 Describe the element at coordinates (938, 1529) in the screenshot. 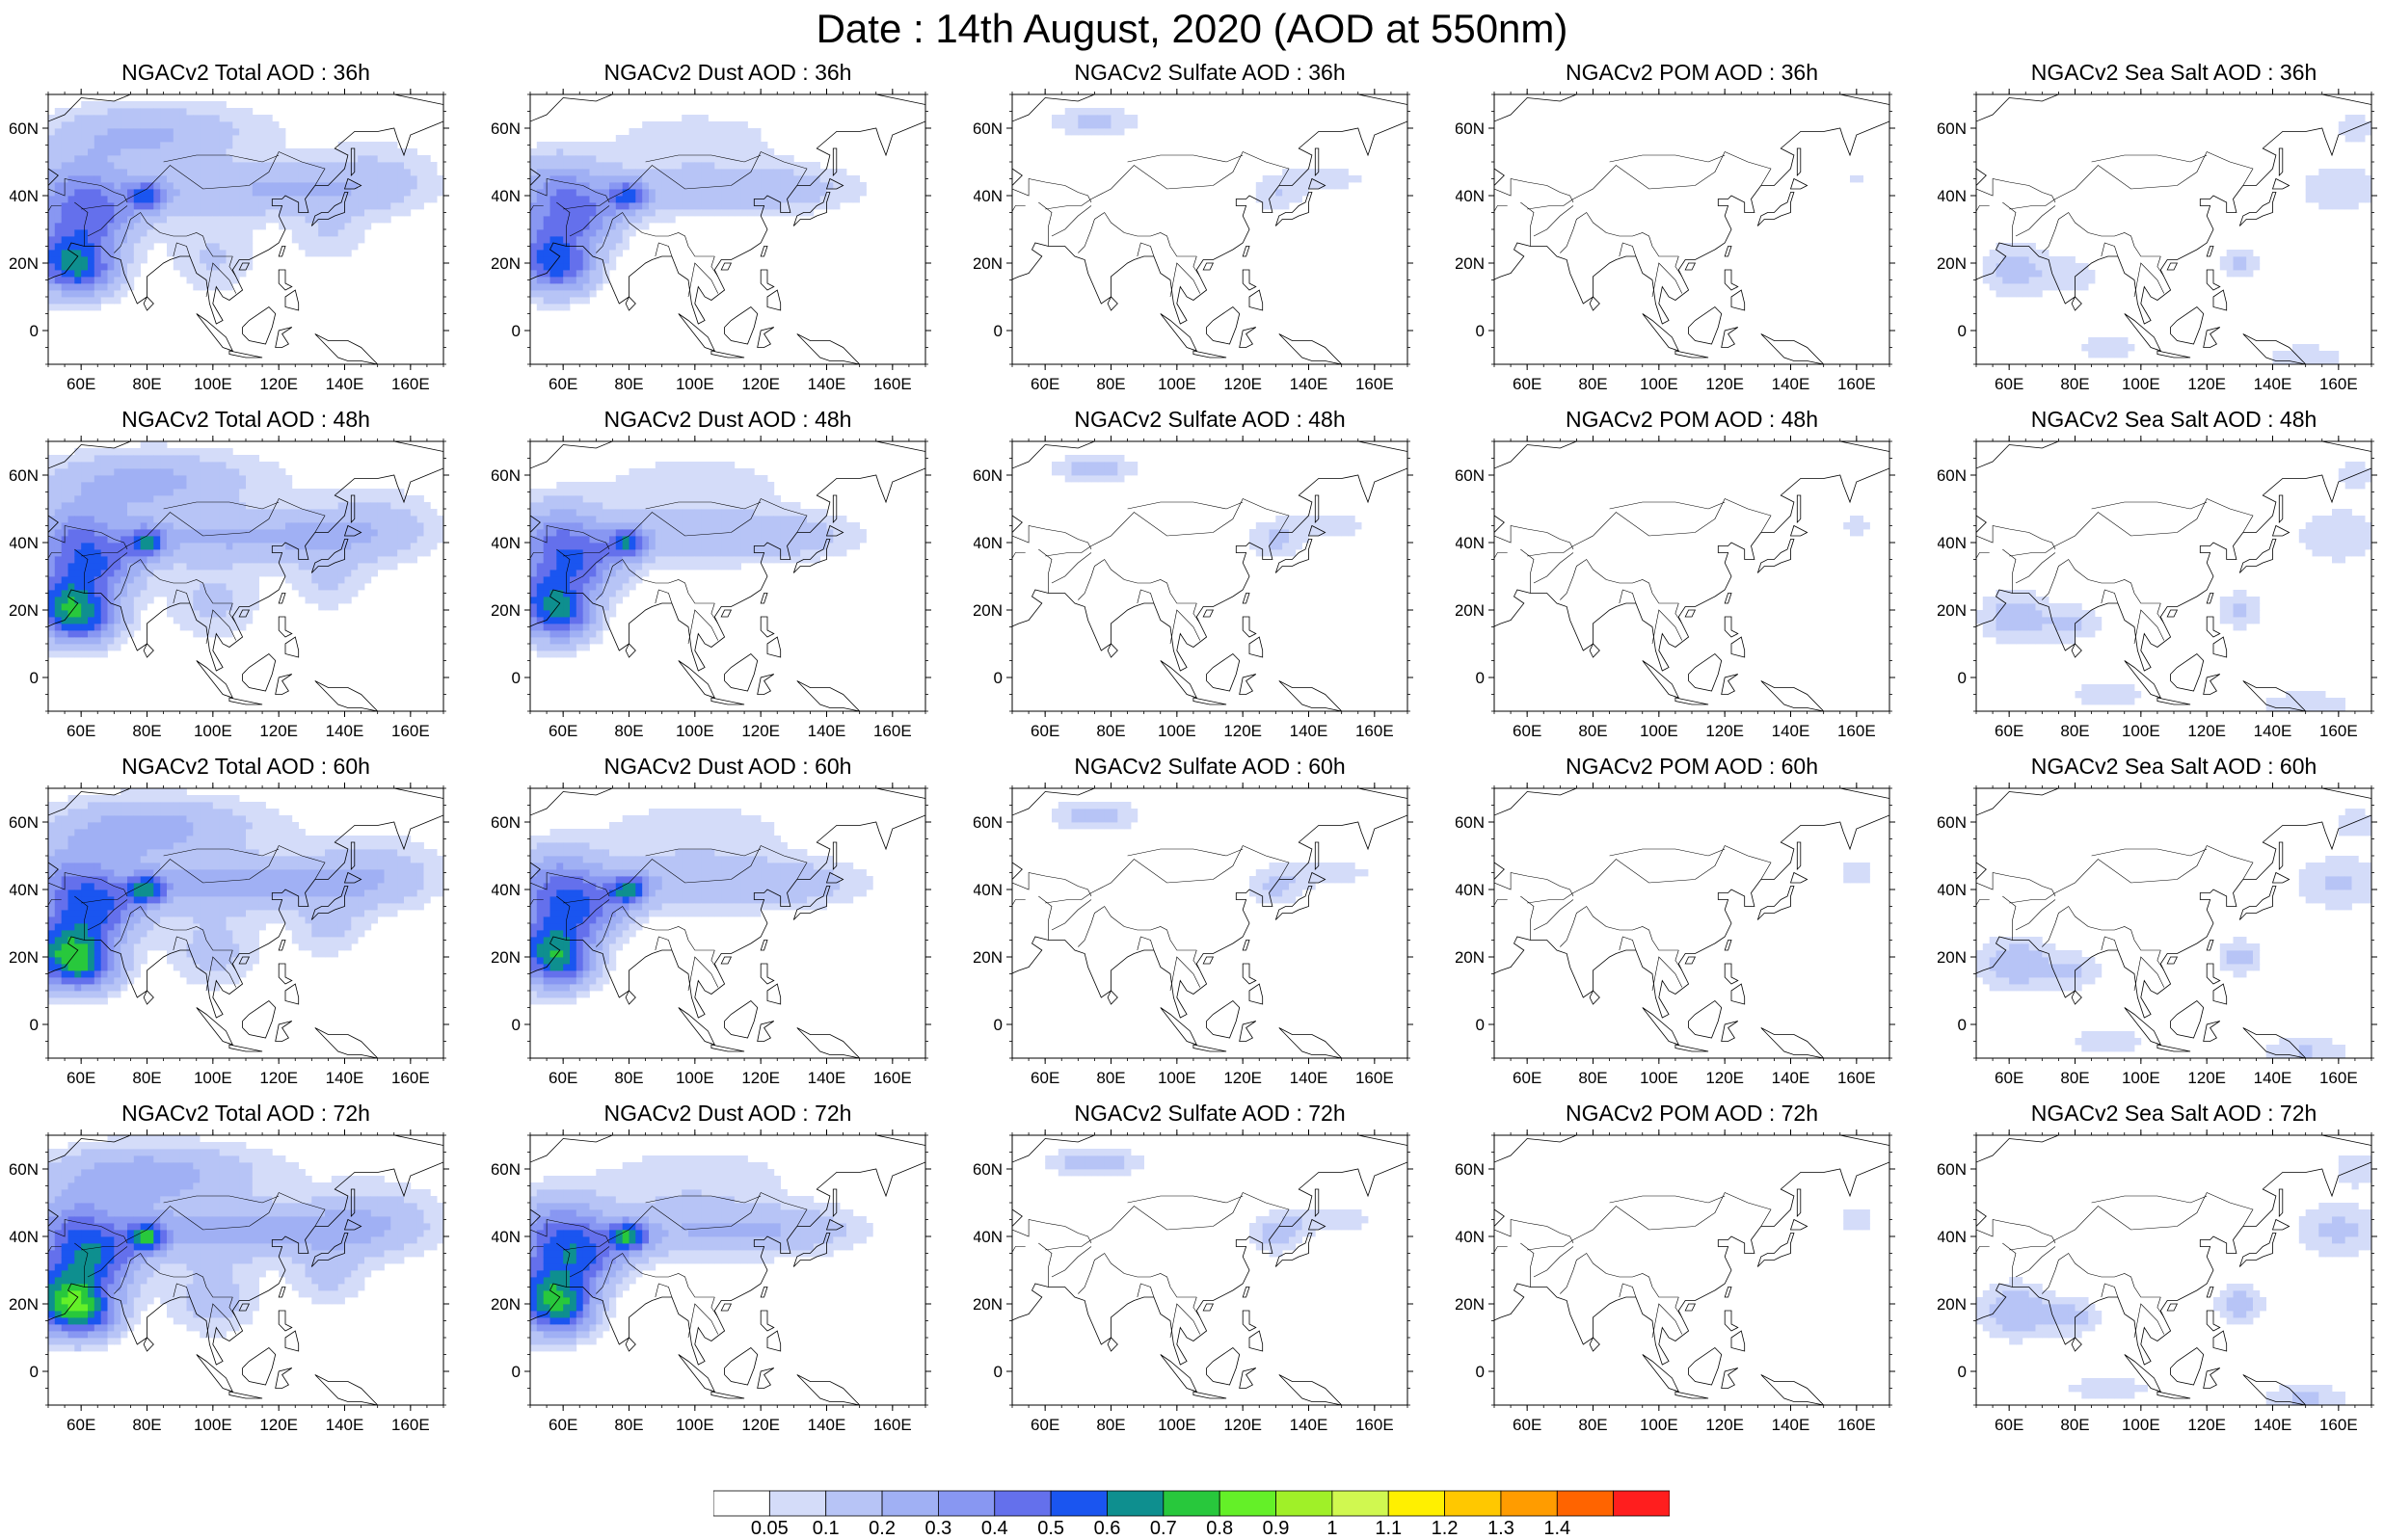

I see `colorbar-label: 0.3` at that location.